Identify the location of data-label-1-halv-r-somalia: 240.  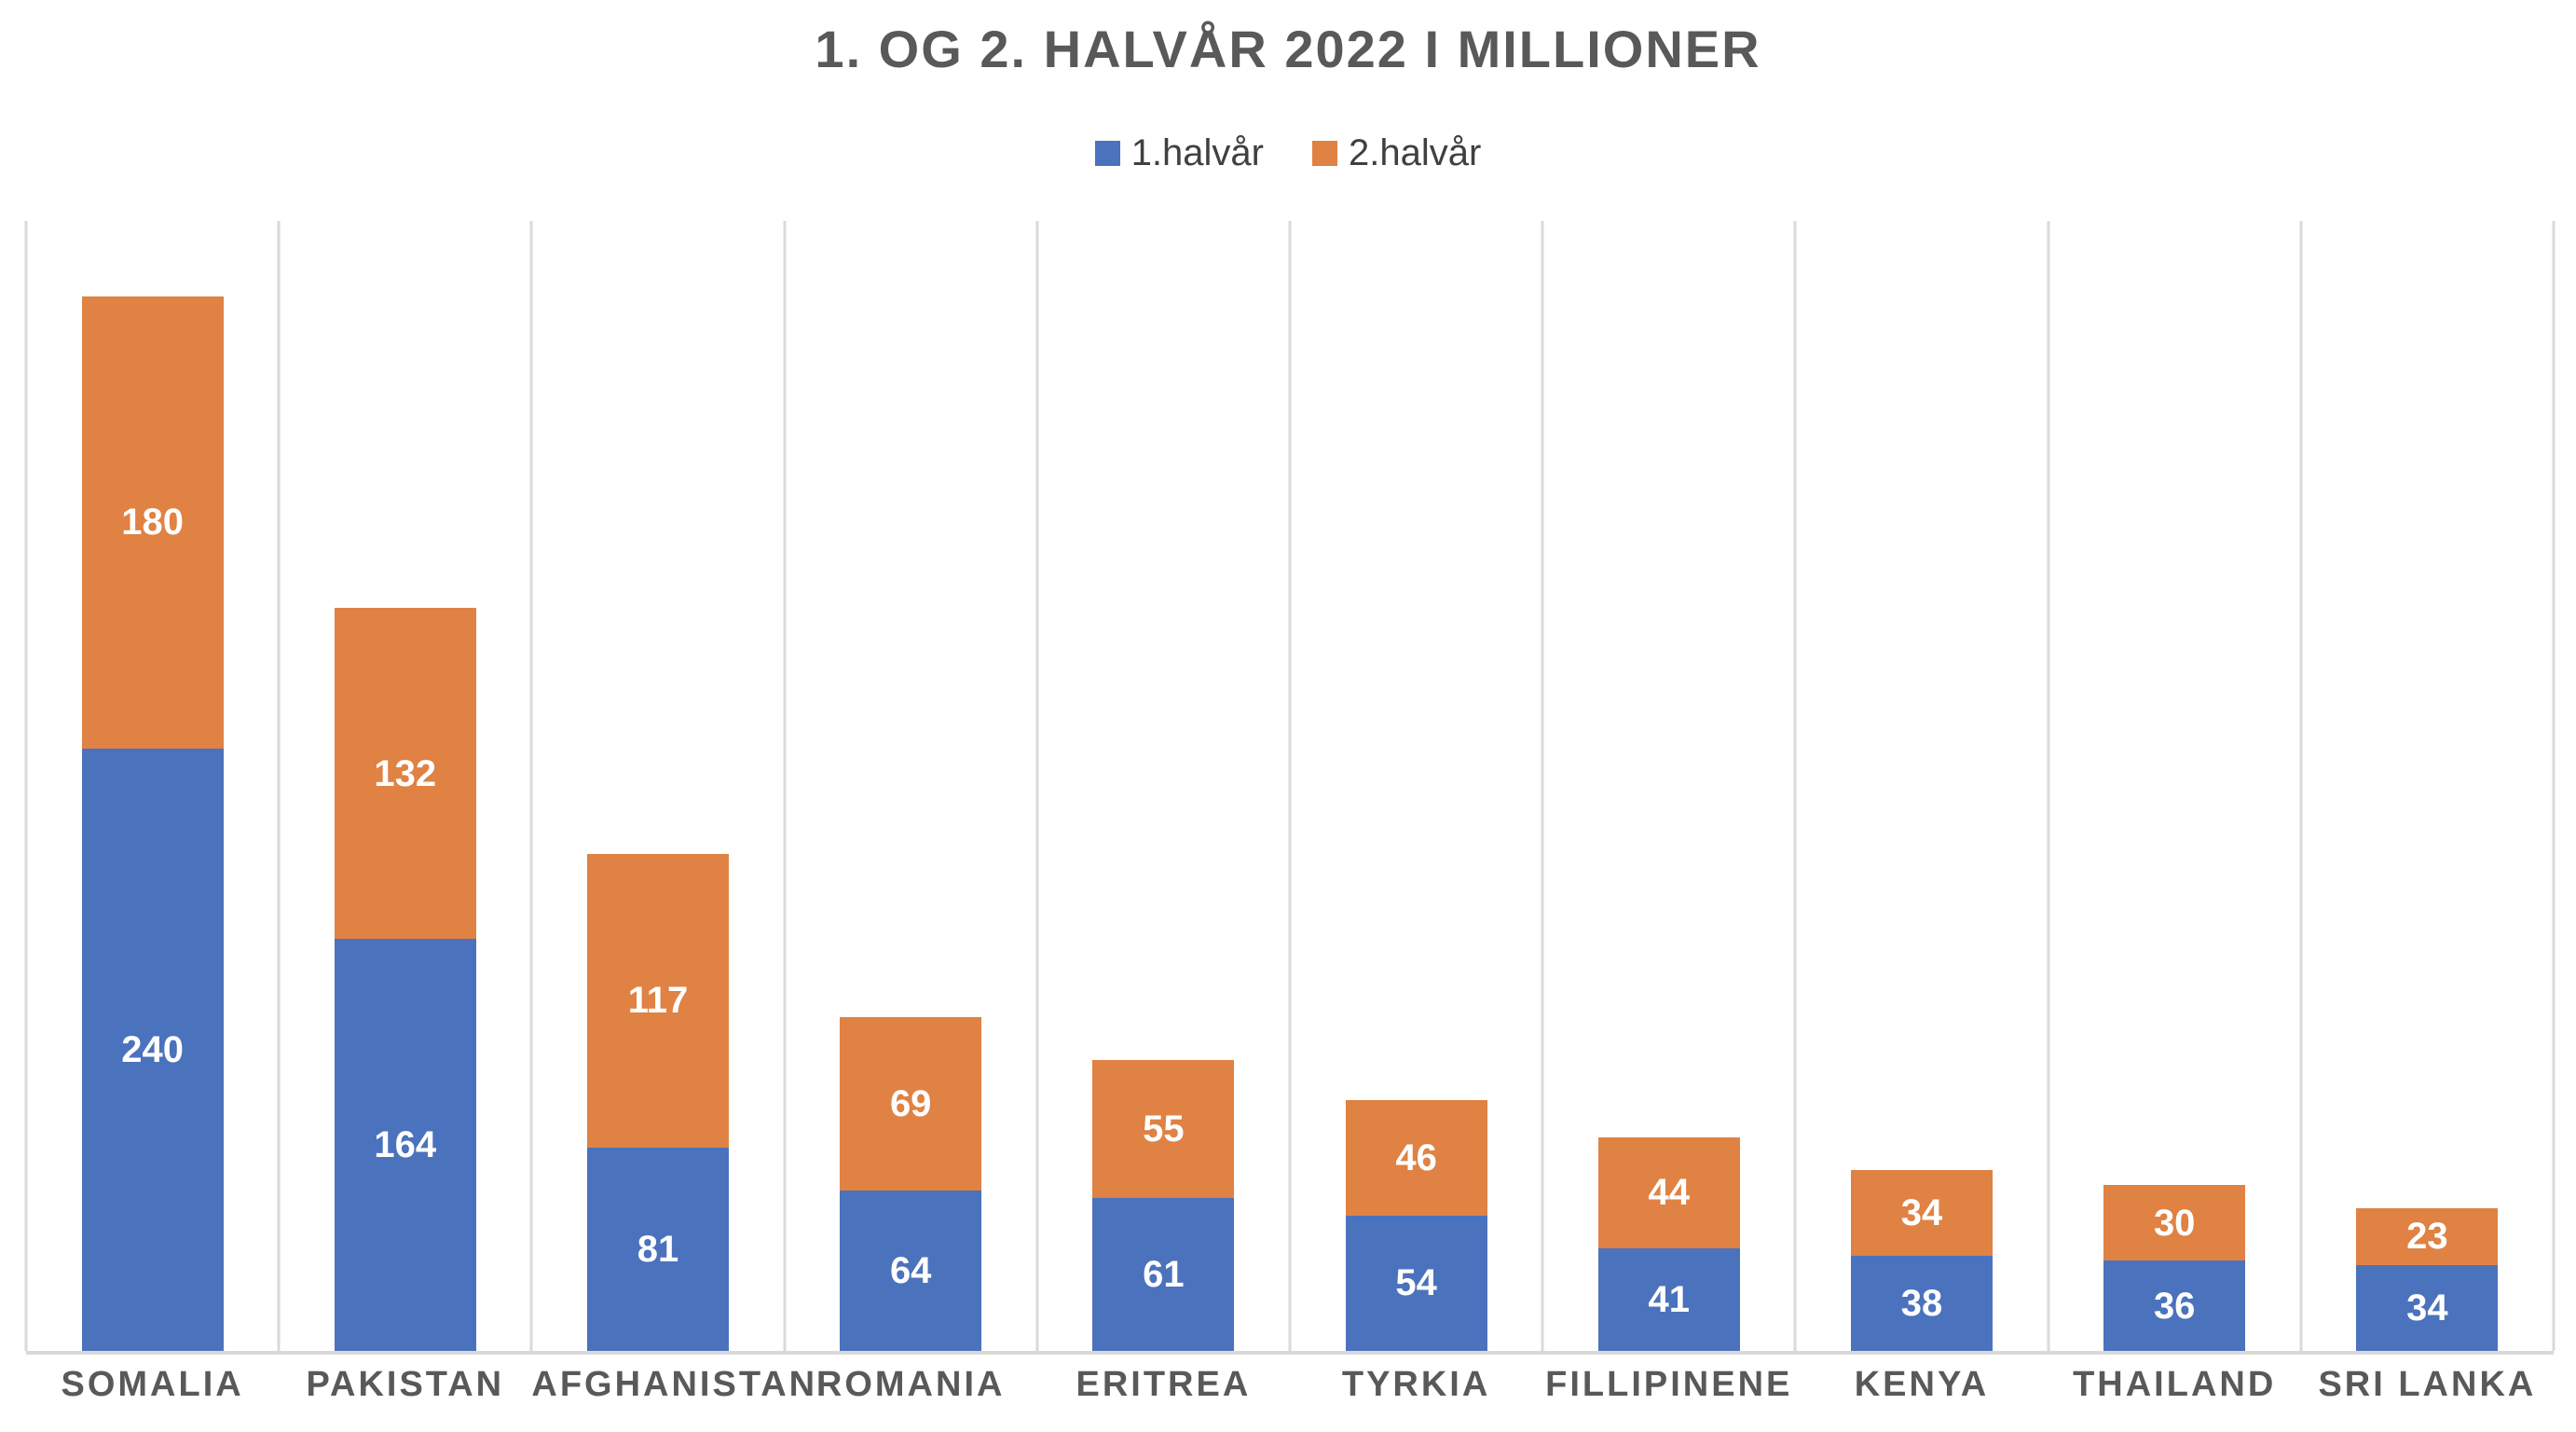
(152, 1049).